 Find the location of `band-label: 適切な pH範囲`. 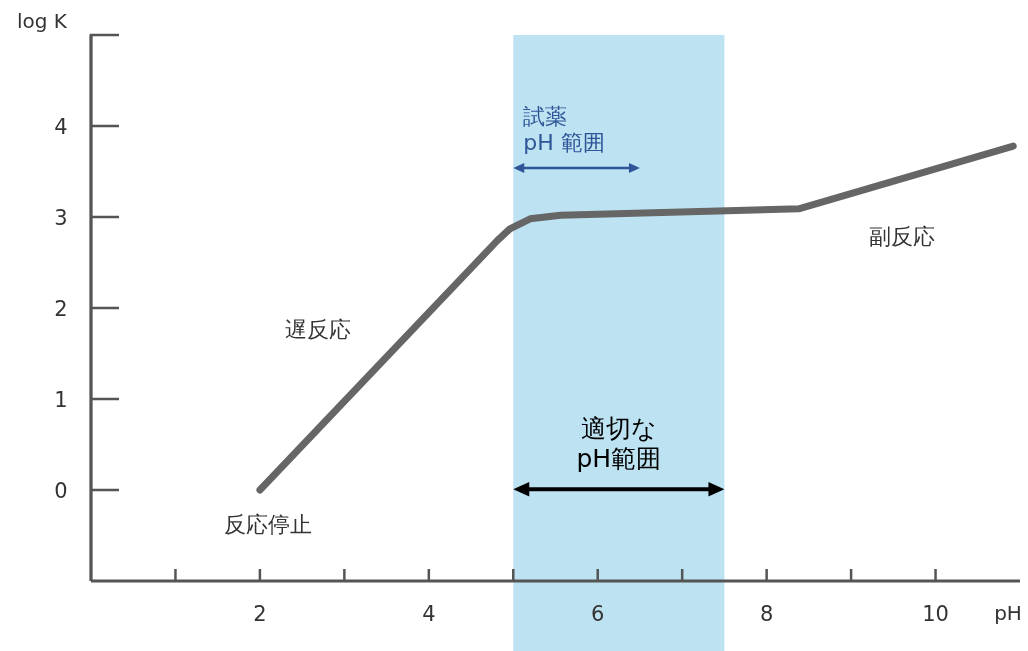

band-label: 適切な pH範囲 is located at coordinates (619, 444).